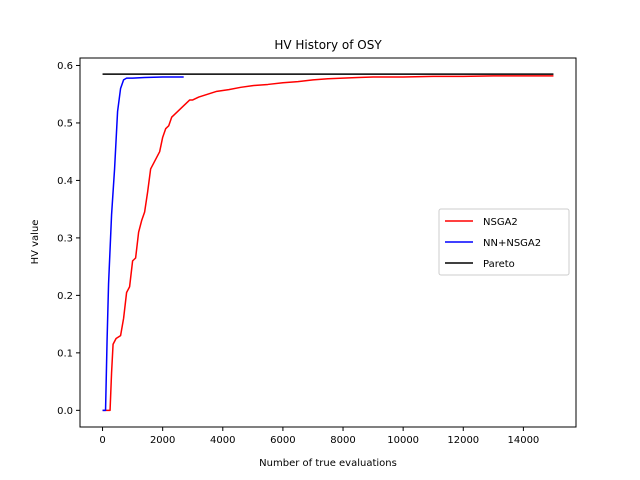 The height and width of the screenshot is (480, 640). What do you see at coordinates (102, 440) in the screenshot?
I see `x-tick-label: 0` at bounding box center [102, 440].